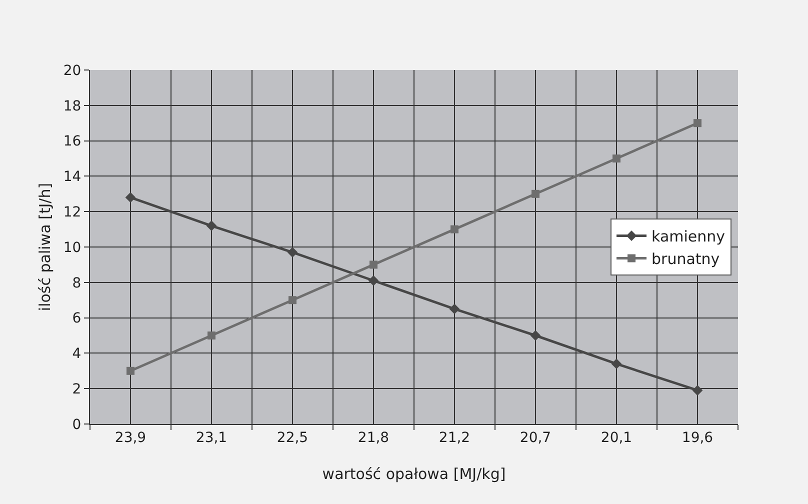 This screenshot has height=504, width=808. I want to click on x-tick-label: 20,7, so click(536, 438).